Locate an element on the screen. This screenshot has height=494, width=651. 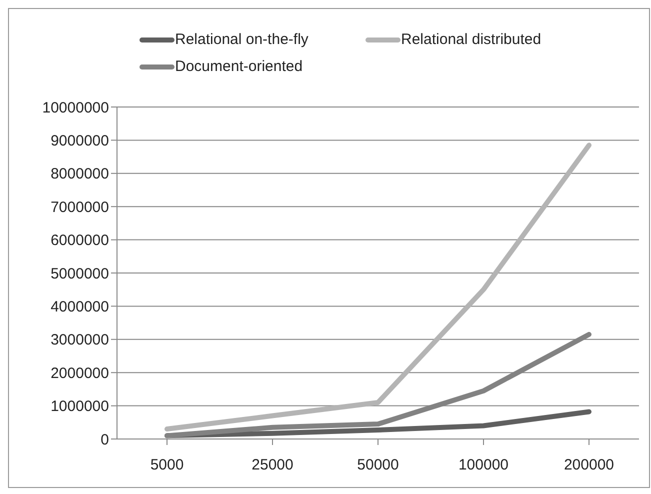
x-tick-label: 100000 is located at coordinates (483, 465).